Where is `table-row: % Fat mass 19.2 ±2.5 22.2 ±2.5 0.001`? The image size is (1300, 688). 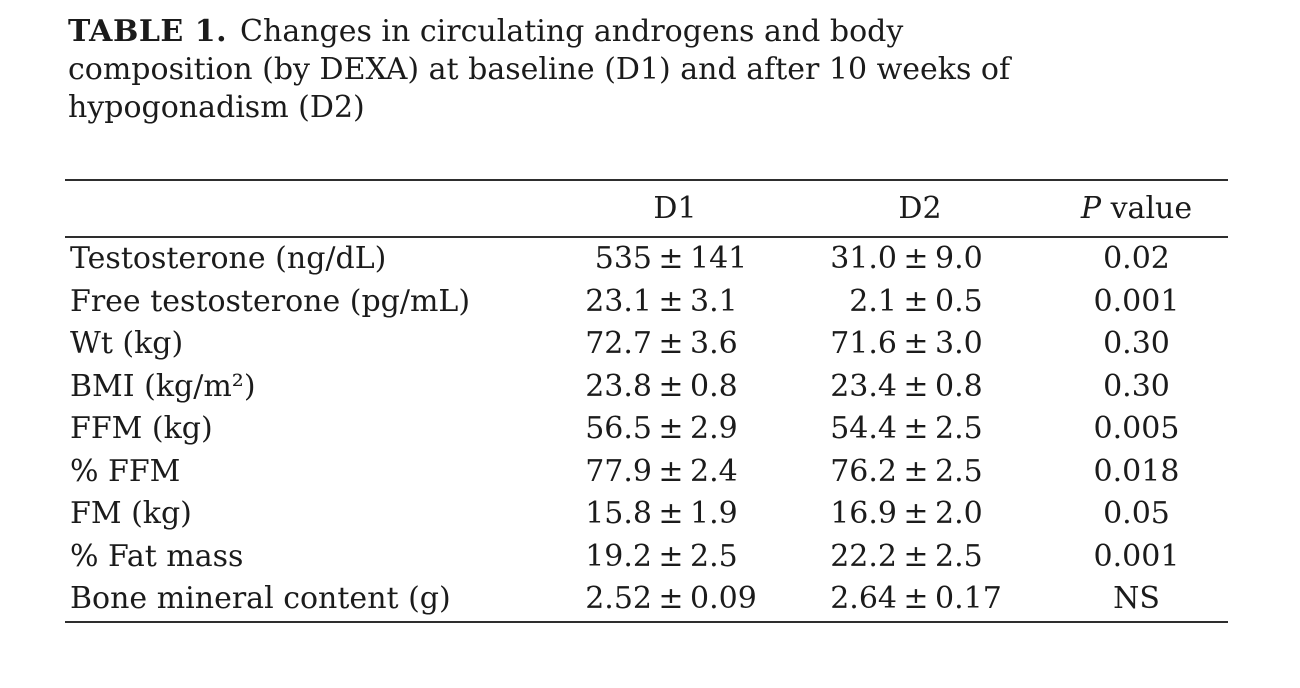 table-row: % Fat mass 19.2 ±2.5 22.2 ±2.5 0.001 is located at coordinates (646, 557).